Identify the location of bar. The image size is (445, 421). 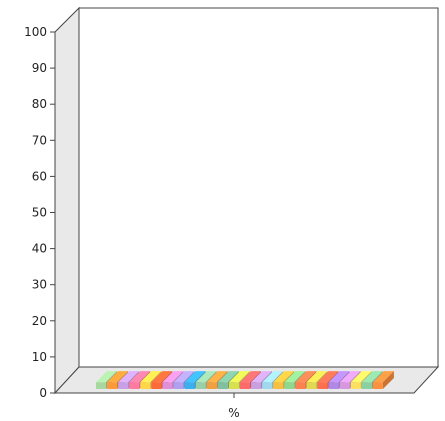
(383, 380).